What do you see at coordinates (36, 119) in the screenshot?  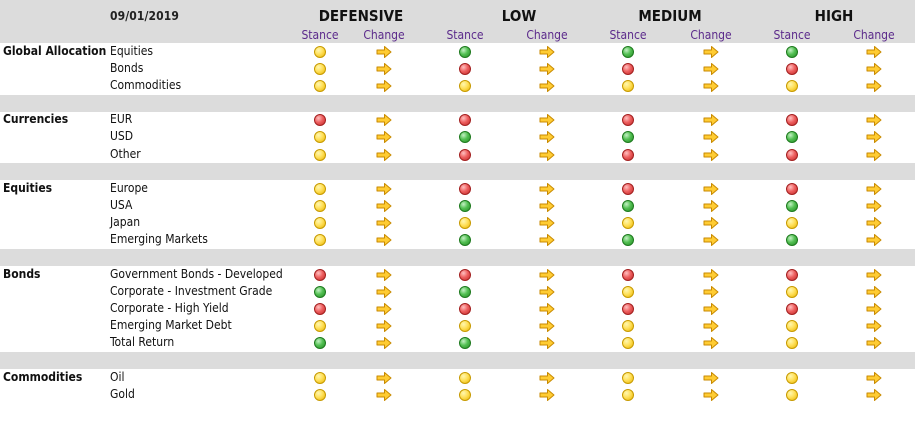 I see `category-label: Currencies` at bounding box center [36, 119].